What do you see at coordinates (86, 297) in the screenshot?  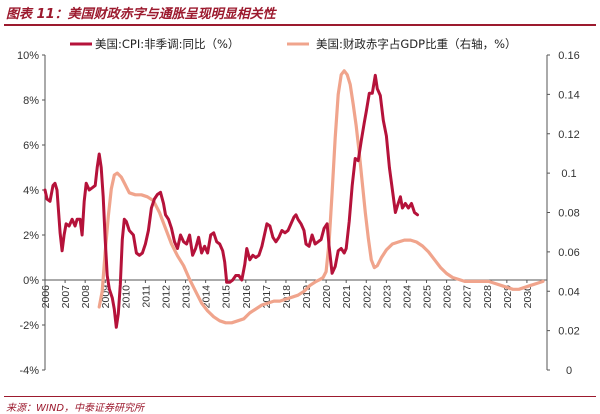 I see `x-axis-tick-label: 2008` at bounding box center [86, 297].